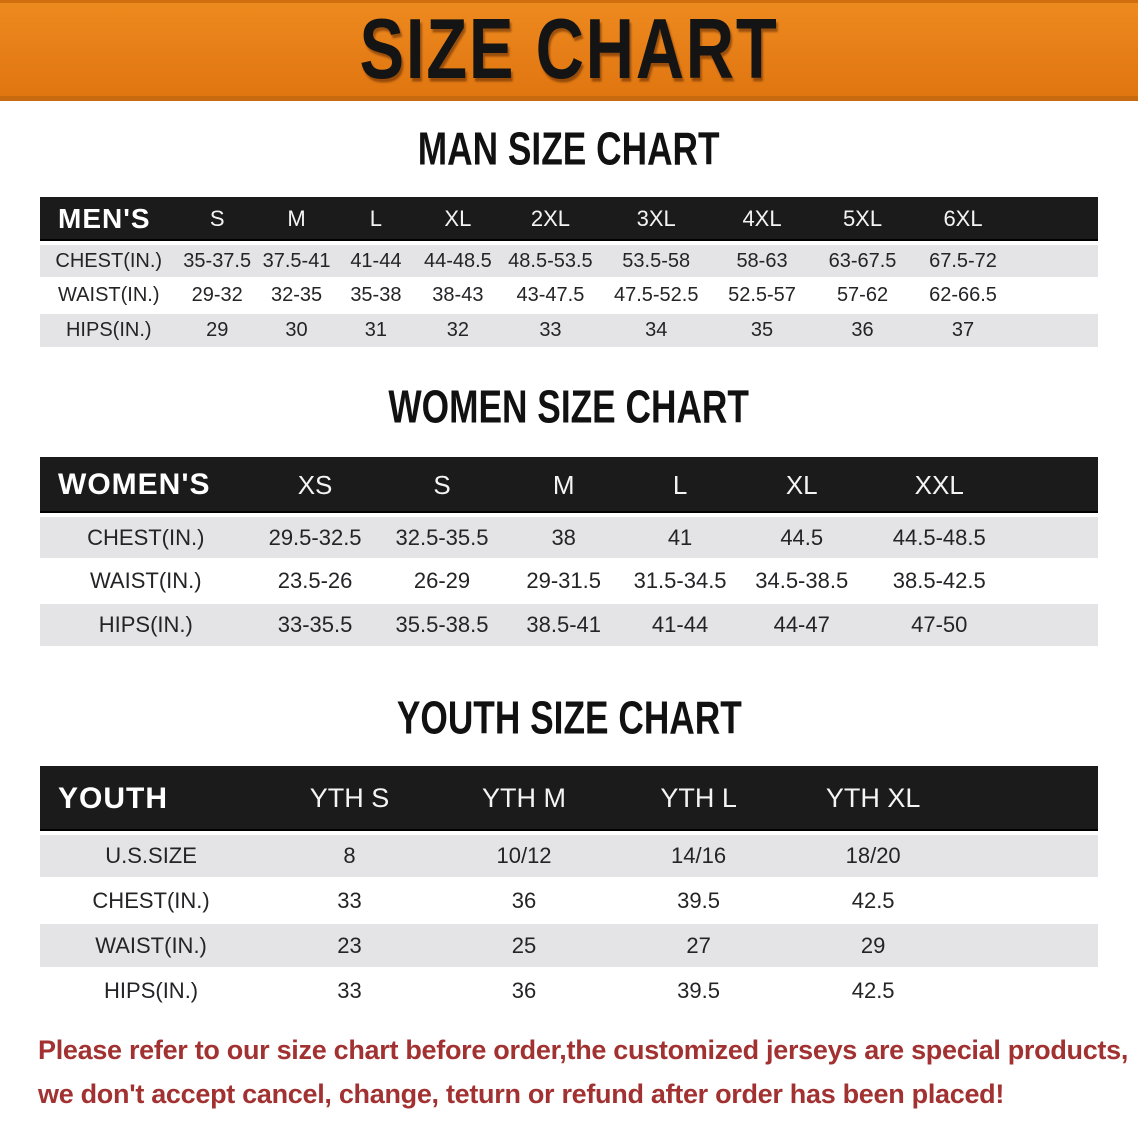 The height and width of the screenshot is (1132, 1138). What do you see at coordinates (862, 221) in the screenshot?
I see `size-column-header: 5XL` at bounding box center [862, 221].